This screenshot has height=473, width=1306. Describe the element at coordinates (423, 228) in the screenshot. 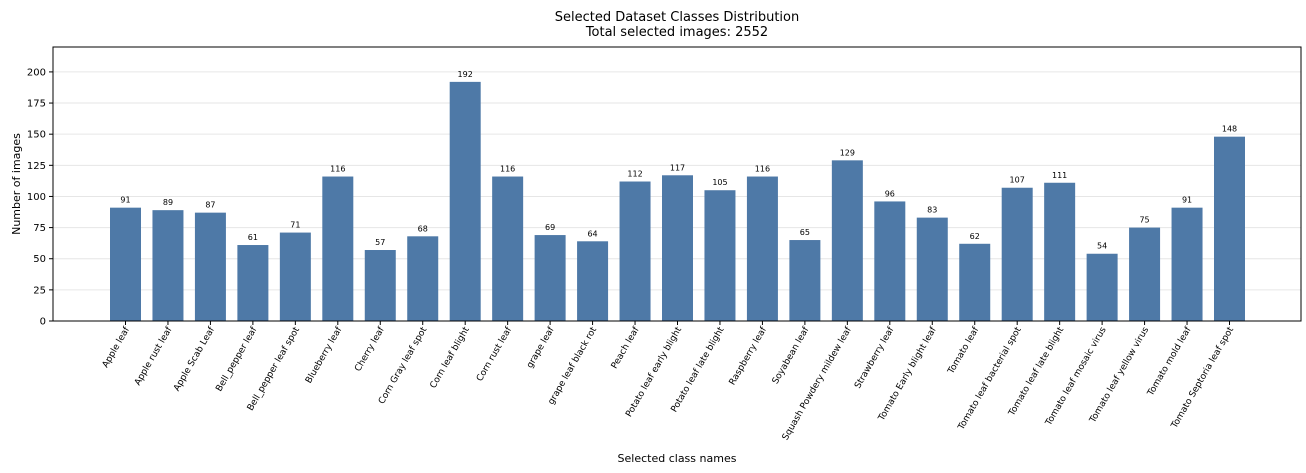

I see `bar-value-label: 68` at that location.